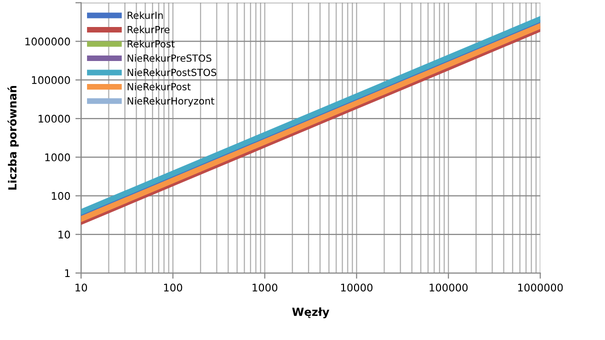 Image resolution: width=605 pixels, height=340 pixels. Describe the element at coordinates (449, 288) in the screenshot. I see `x-tick-label: 100000` at that location.